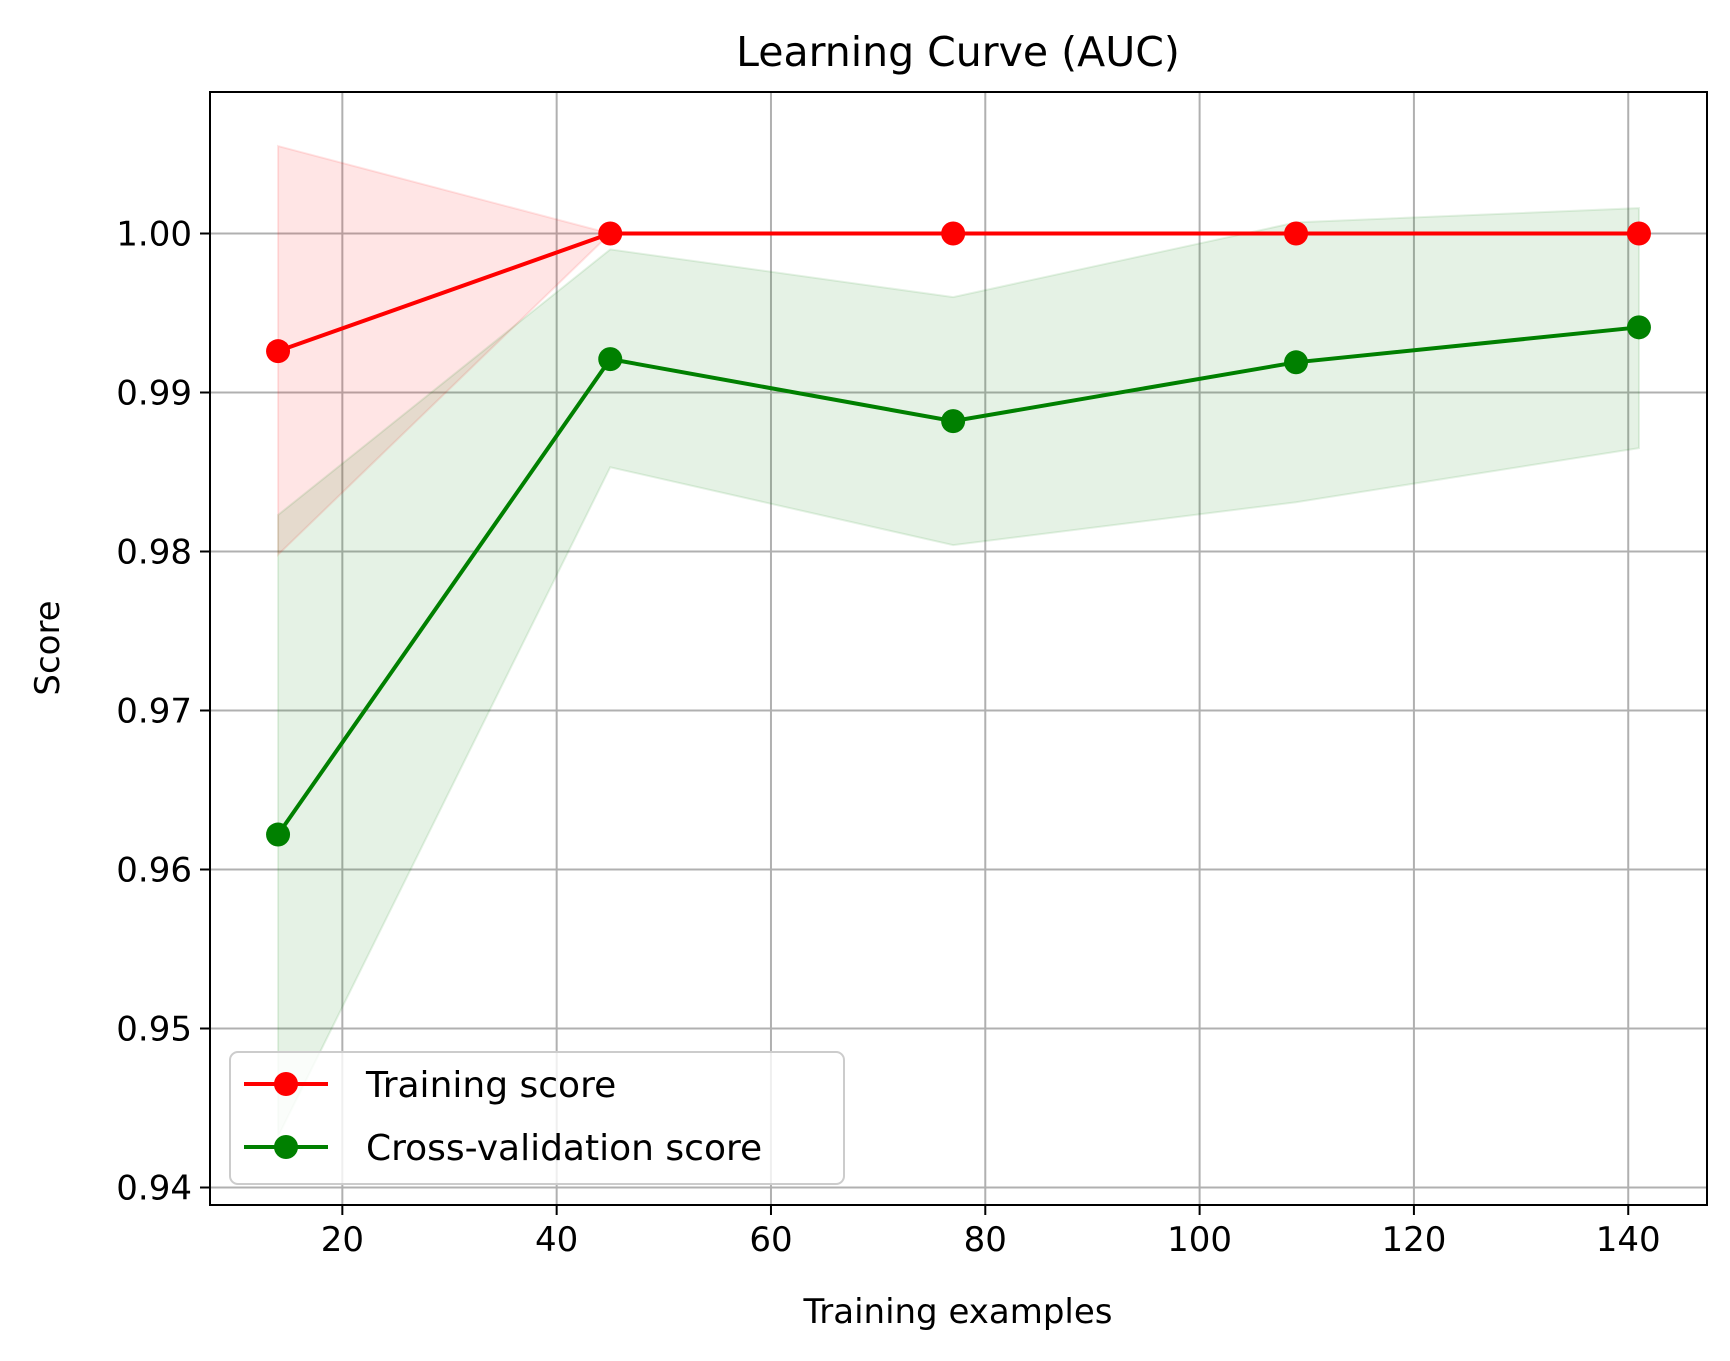 Image resolution: width=1730 pixels, height=1361 pixels. I want to click on x-tick-label: 140, so click(1628, 1240).